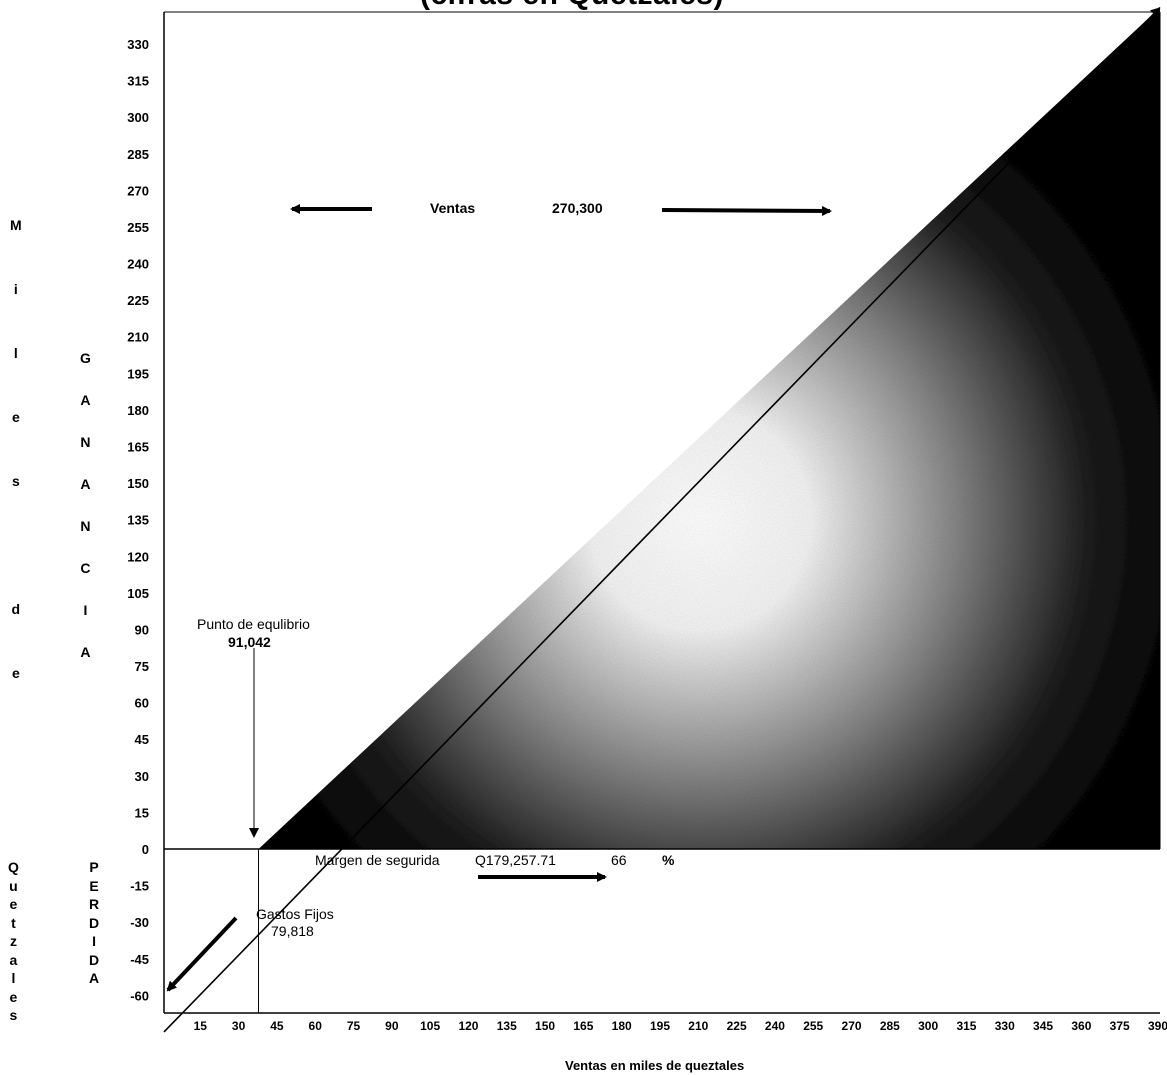 This screenshot has height=1075, width=1167. I want to click on y-tick-label: 165, so click(138, 447).